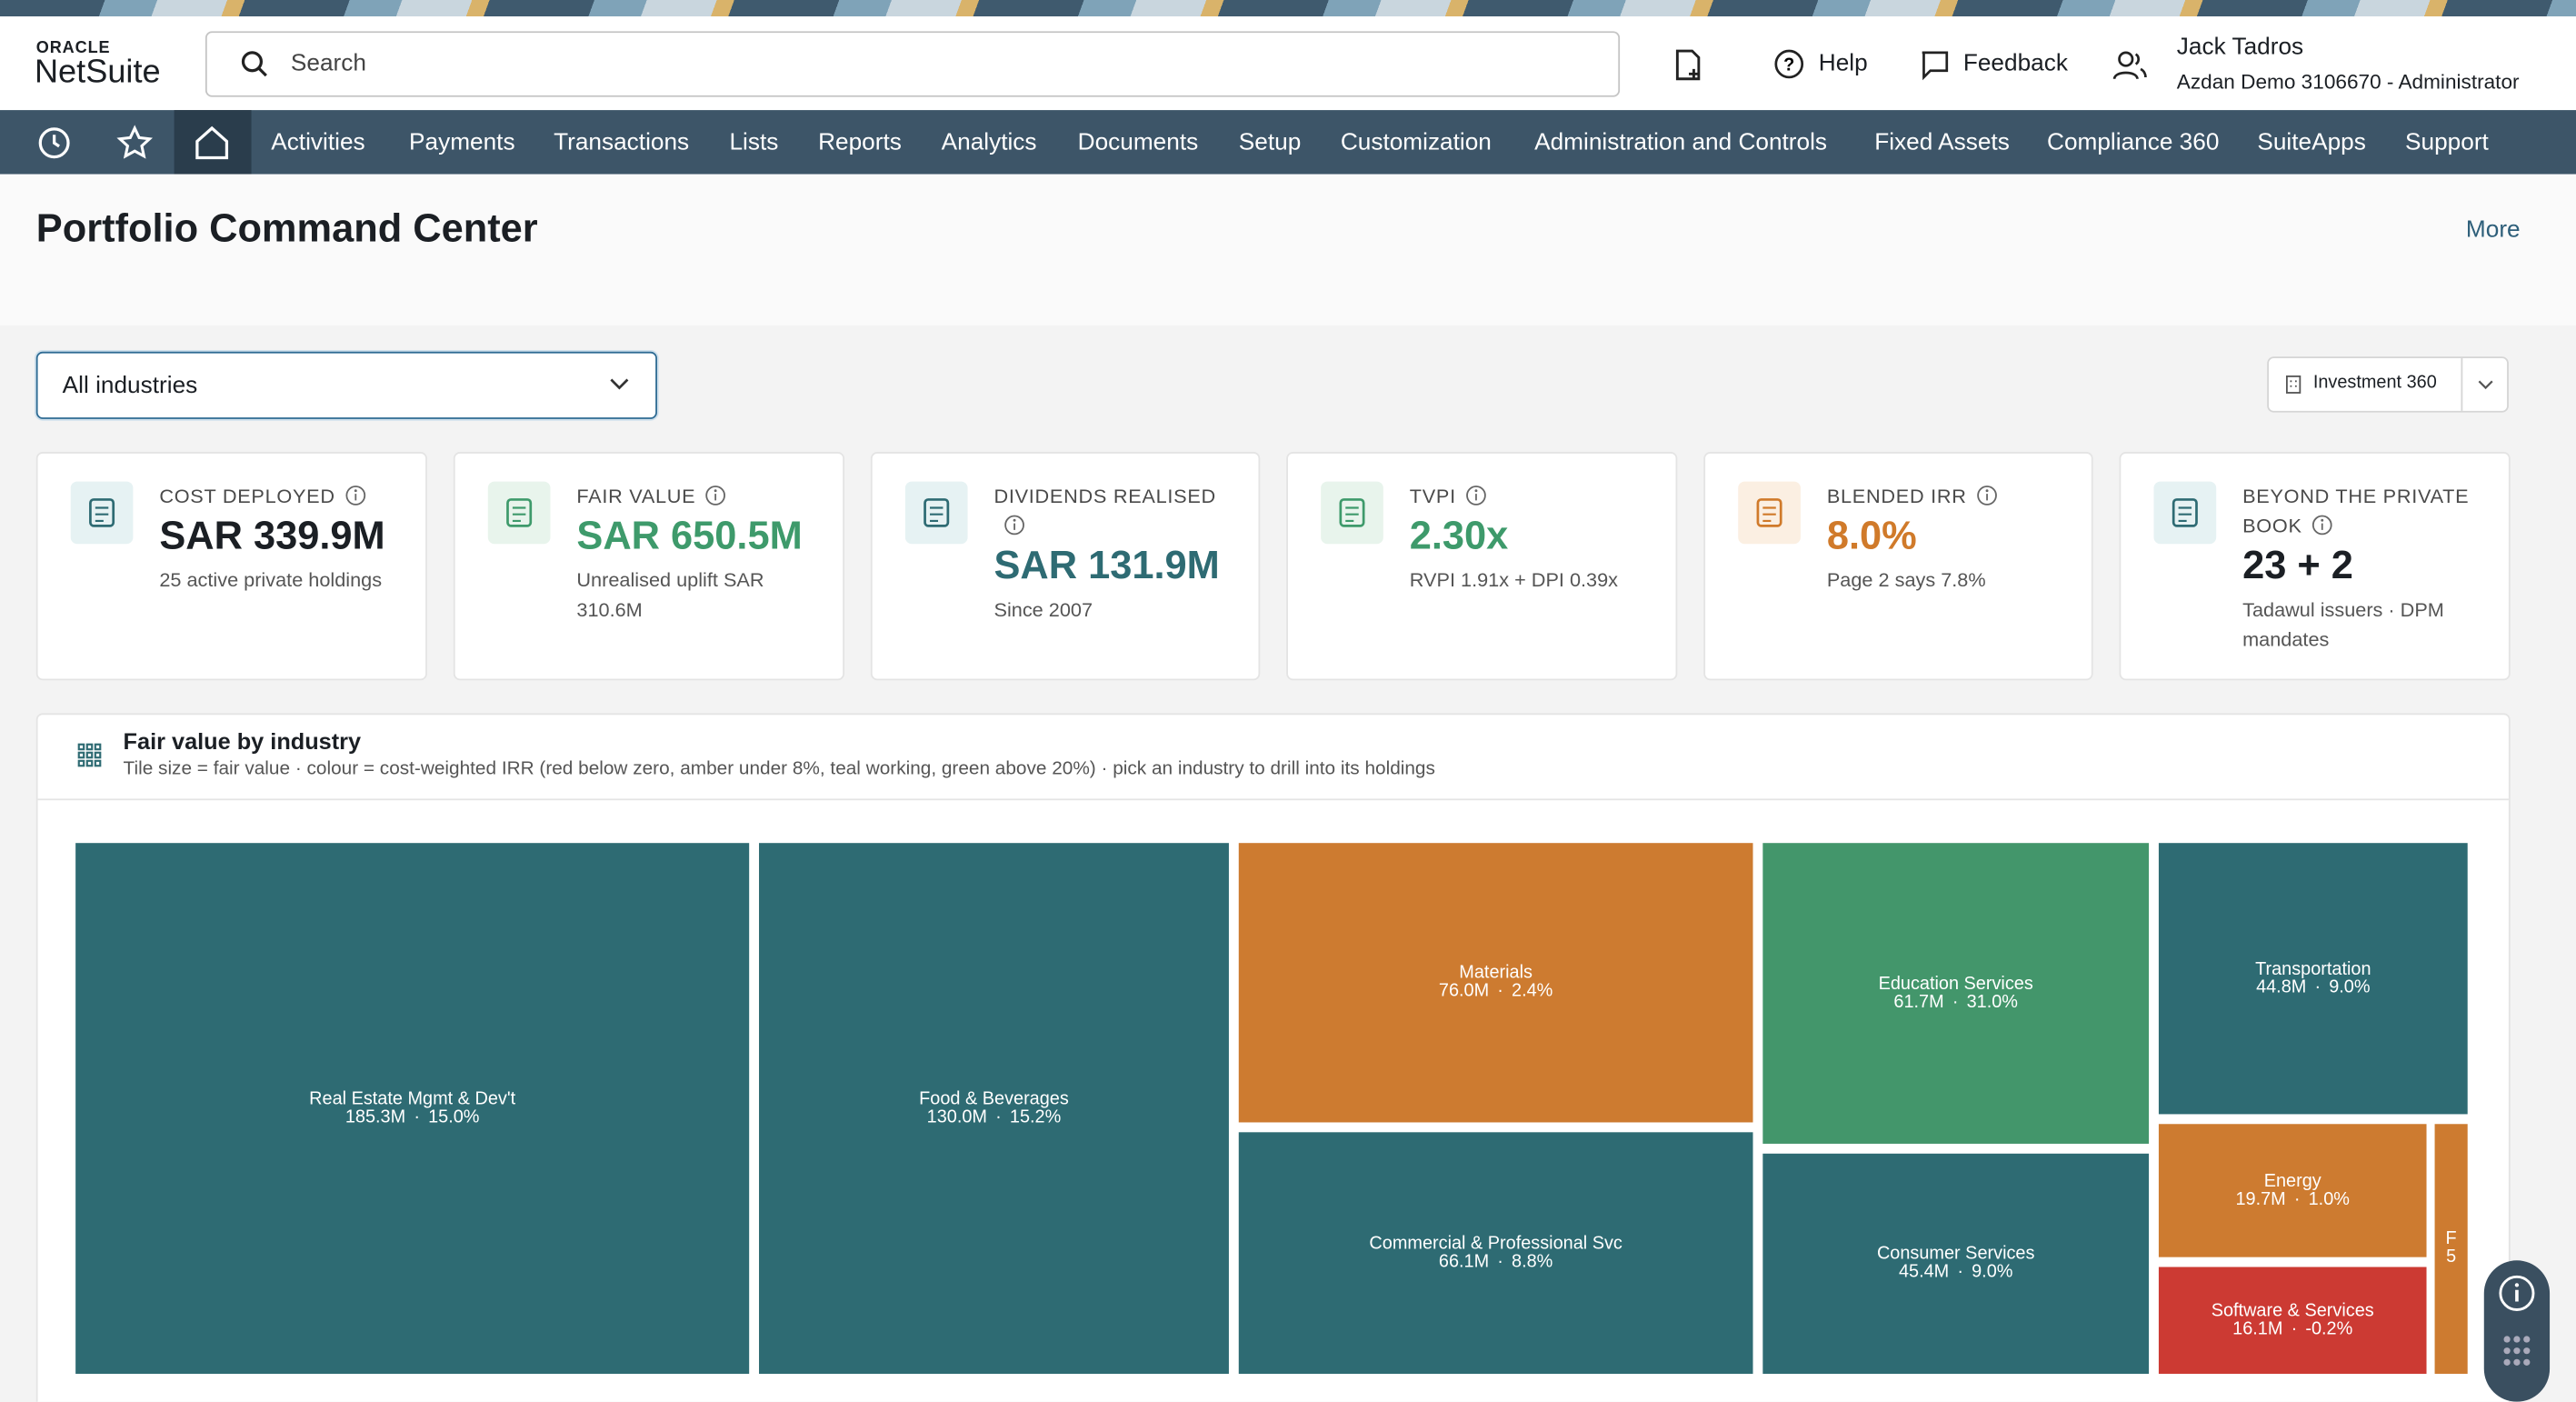 Image resolution: width=2576 pixels, height=1402 pixels. Describe the element at coordinates (1942, 142) in the screenshot. I see `nav-item: Fixed Assets` at that location.